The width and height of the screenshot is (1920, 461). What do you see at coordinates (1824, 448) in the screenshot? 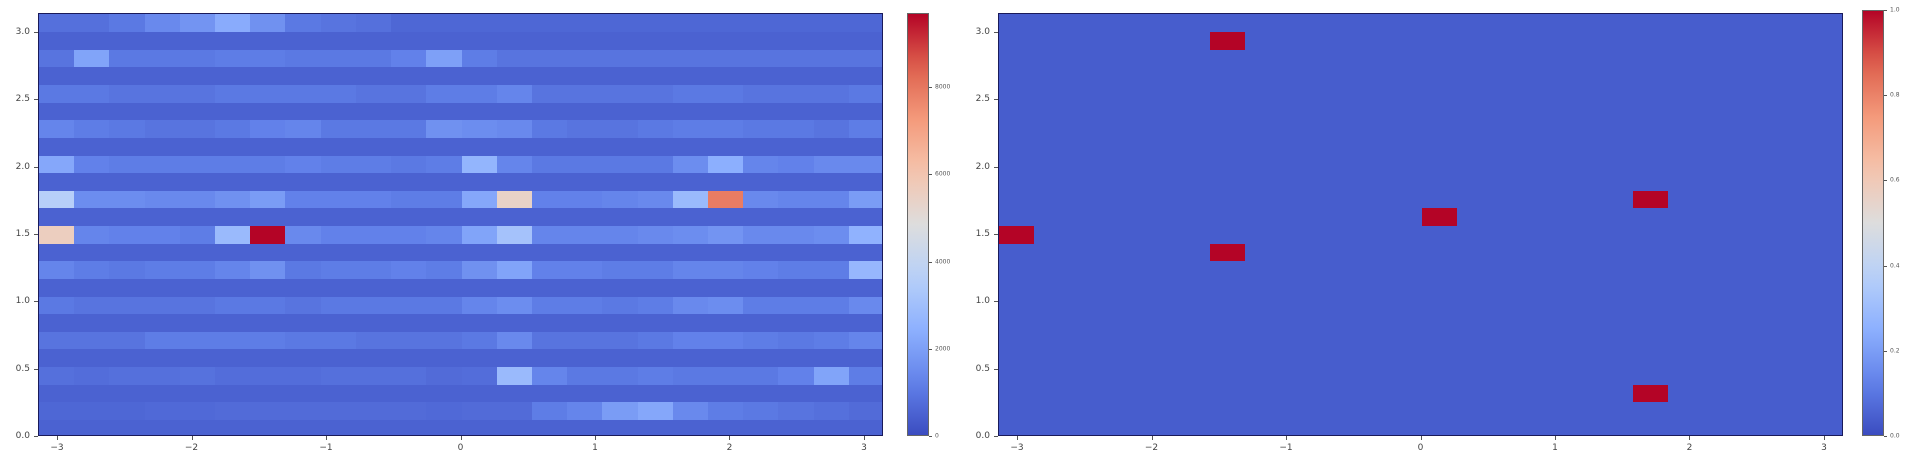
I see `x-tick-label: 3` at bounding box center [1824, 448].